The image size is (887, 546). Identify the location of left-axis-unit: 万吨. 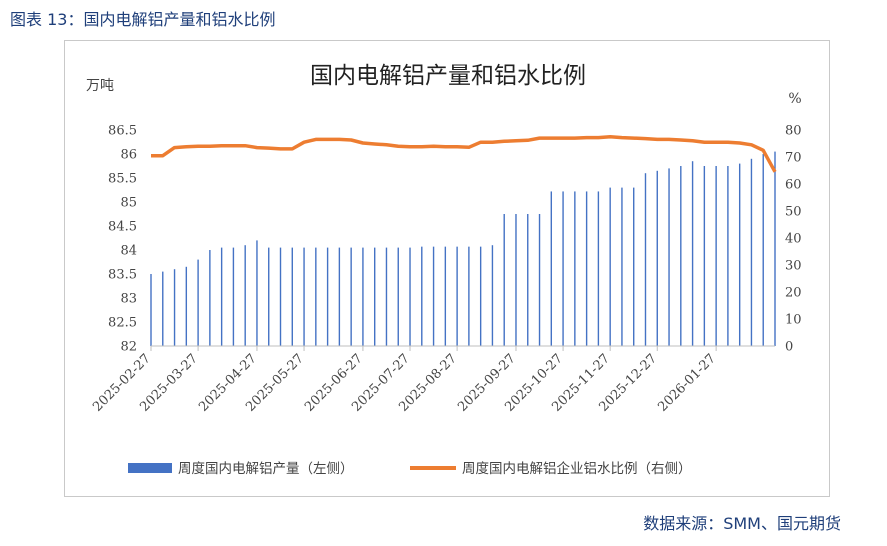
(100, 86).